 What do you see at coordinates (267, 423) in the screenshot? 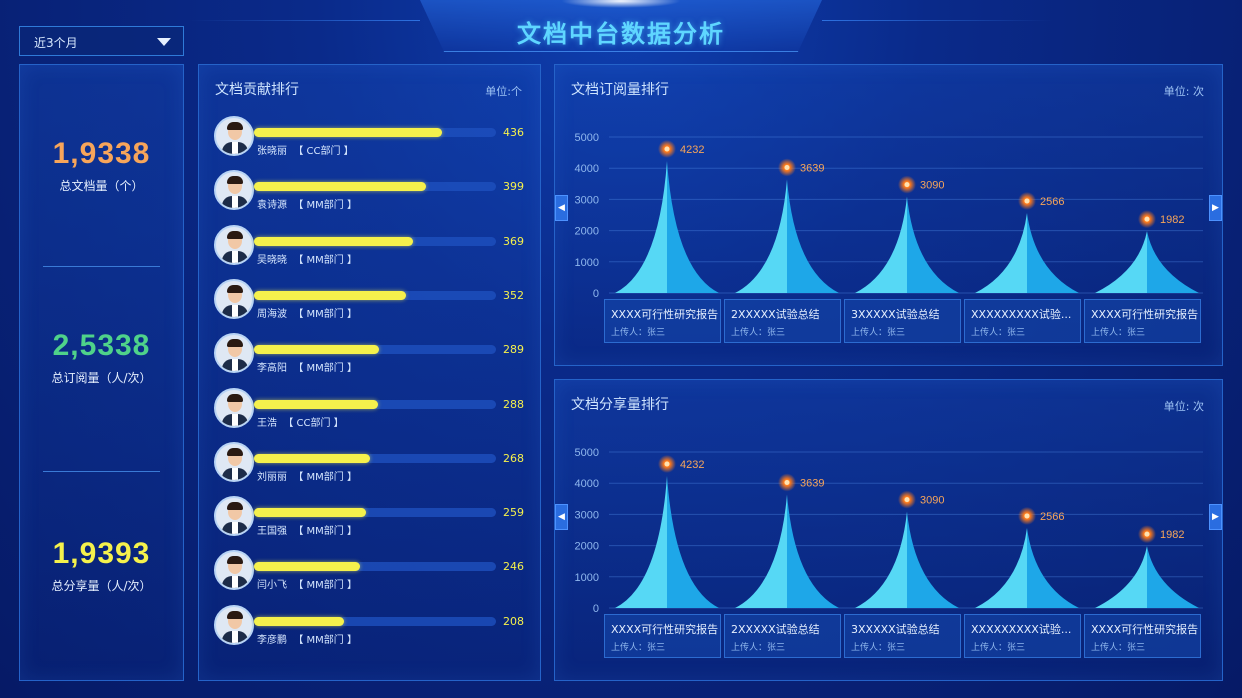
I see `person-name: 王浩` at bounding box center [267, 423].